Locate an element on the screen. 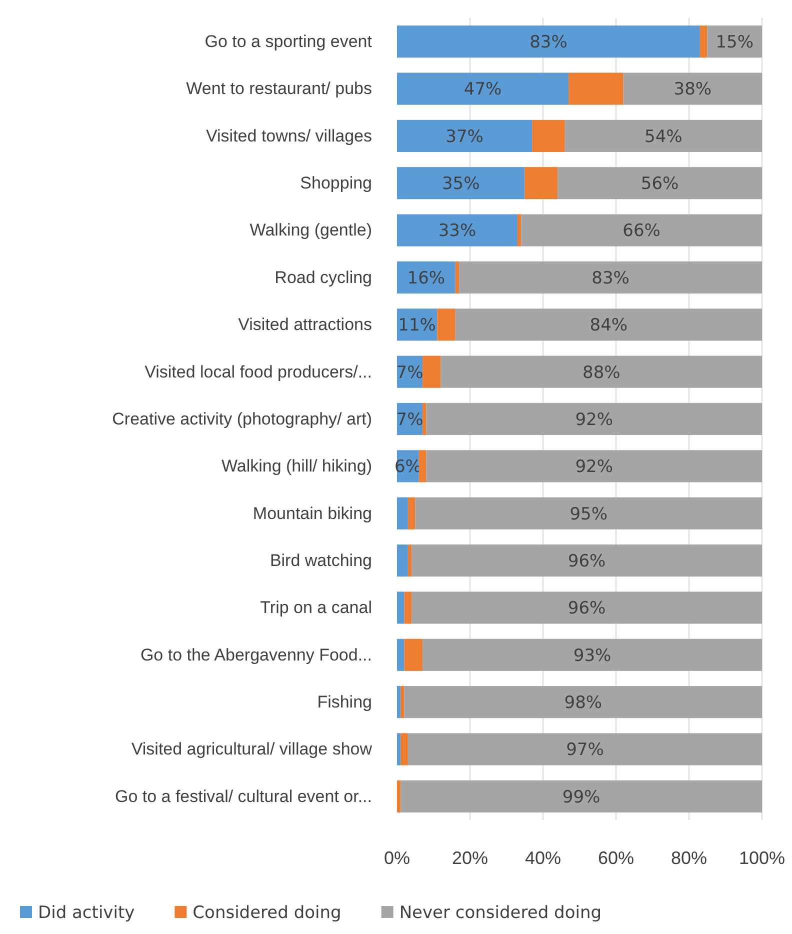 Image resolution: width=792 pixels, height=934 pixels. data-label: 84% is located at coordinates (609, 326).